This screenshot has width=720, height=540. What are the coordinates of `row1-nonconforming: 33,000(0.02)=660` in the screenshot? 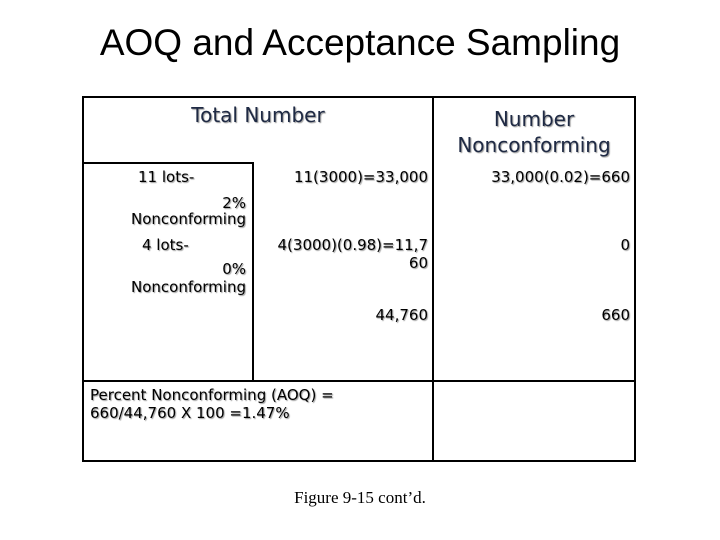 It's located at (560, 177).